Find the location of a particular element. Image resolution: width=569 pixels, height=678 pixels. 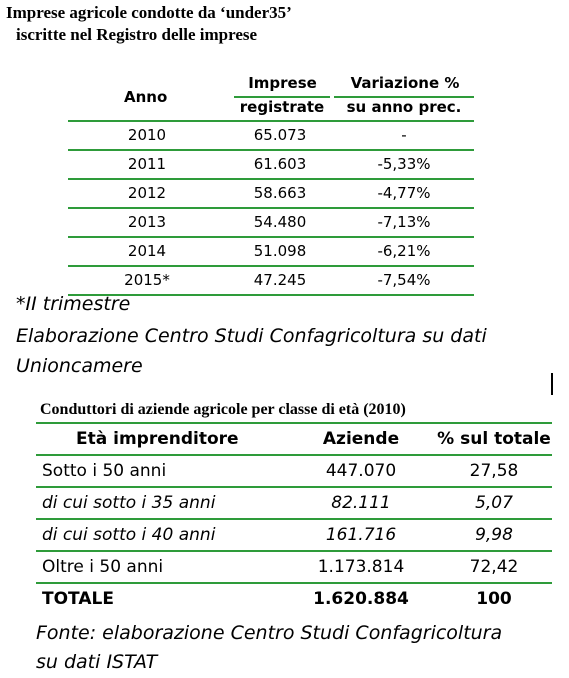

cell-aziende: 161.716 is located at coordinates (361, 535).